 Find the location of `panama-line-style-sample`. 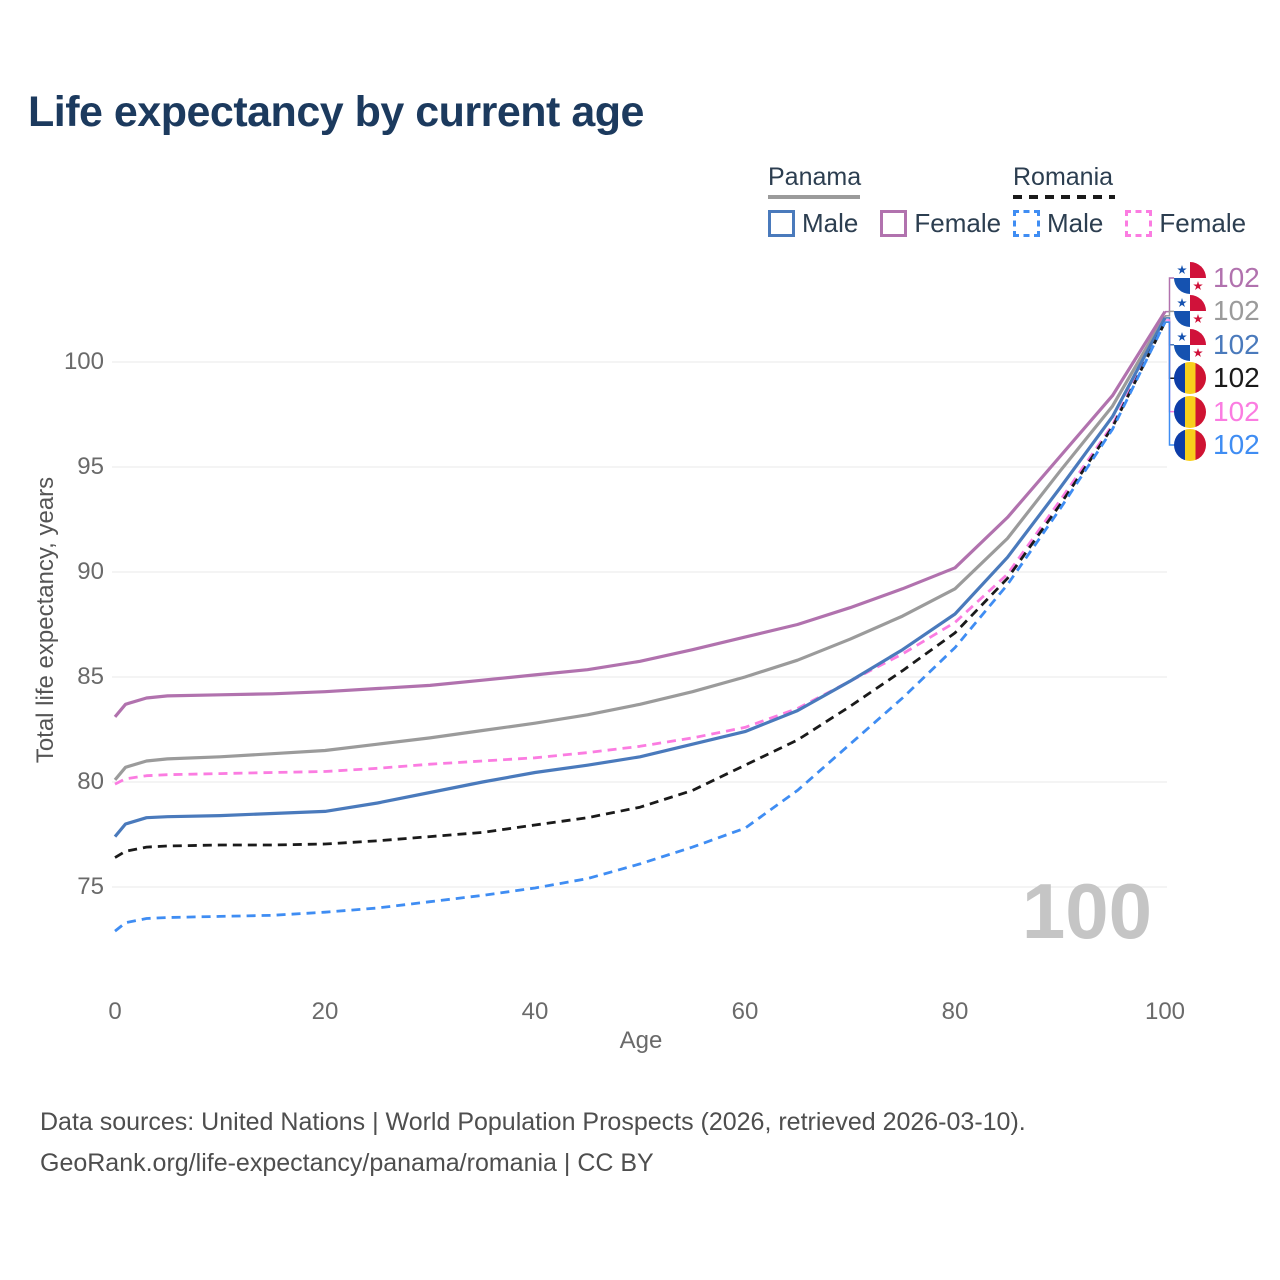

panama-line-style-sample is located at coordinates (814, 197).